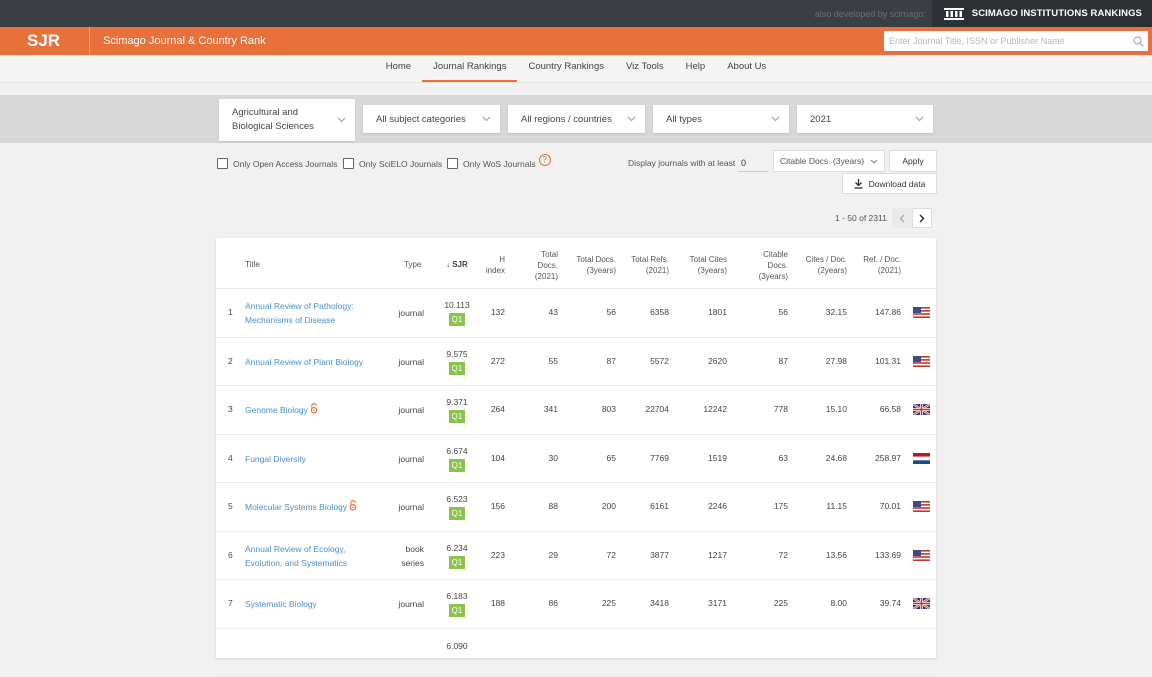 This screenshot has width=1152, height=677. Describe the element at coordinates (821, 265) in the screenshot. I see `col-cites-per-doc: Cites / Doc.(2years)` at that location.